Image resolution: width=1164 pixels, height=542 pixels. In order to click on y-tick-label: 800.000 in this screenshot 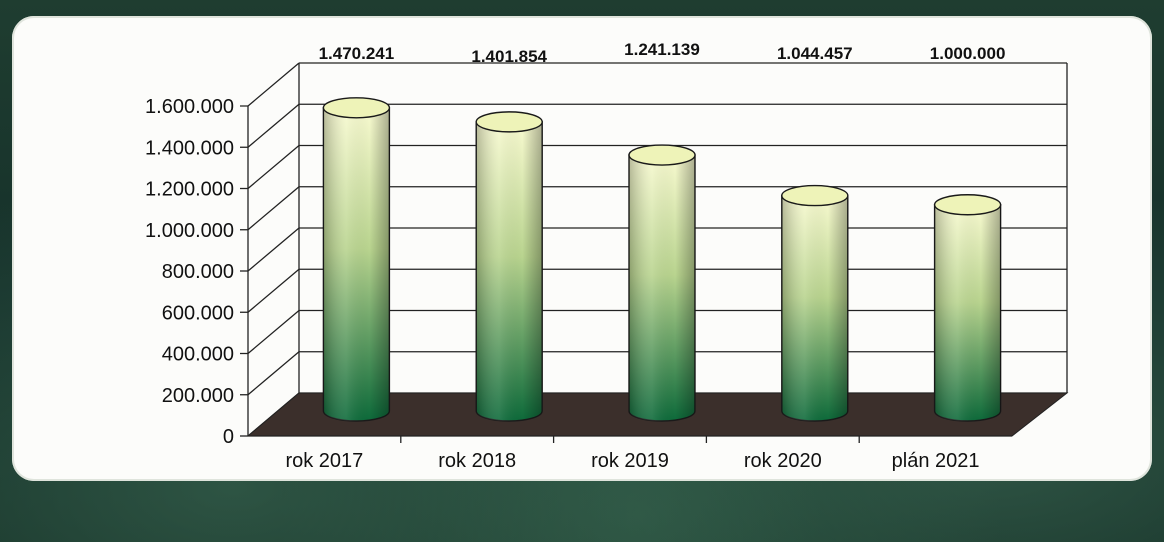, I will do `click(198, 272)`.